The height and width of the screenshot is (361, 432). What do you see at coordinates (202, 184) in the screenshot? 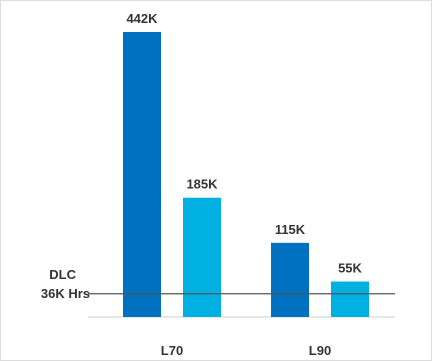
I see `data-label-l70-series-2: 185K` at bounding box center [202, 184].